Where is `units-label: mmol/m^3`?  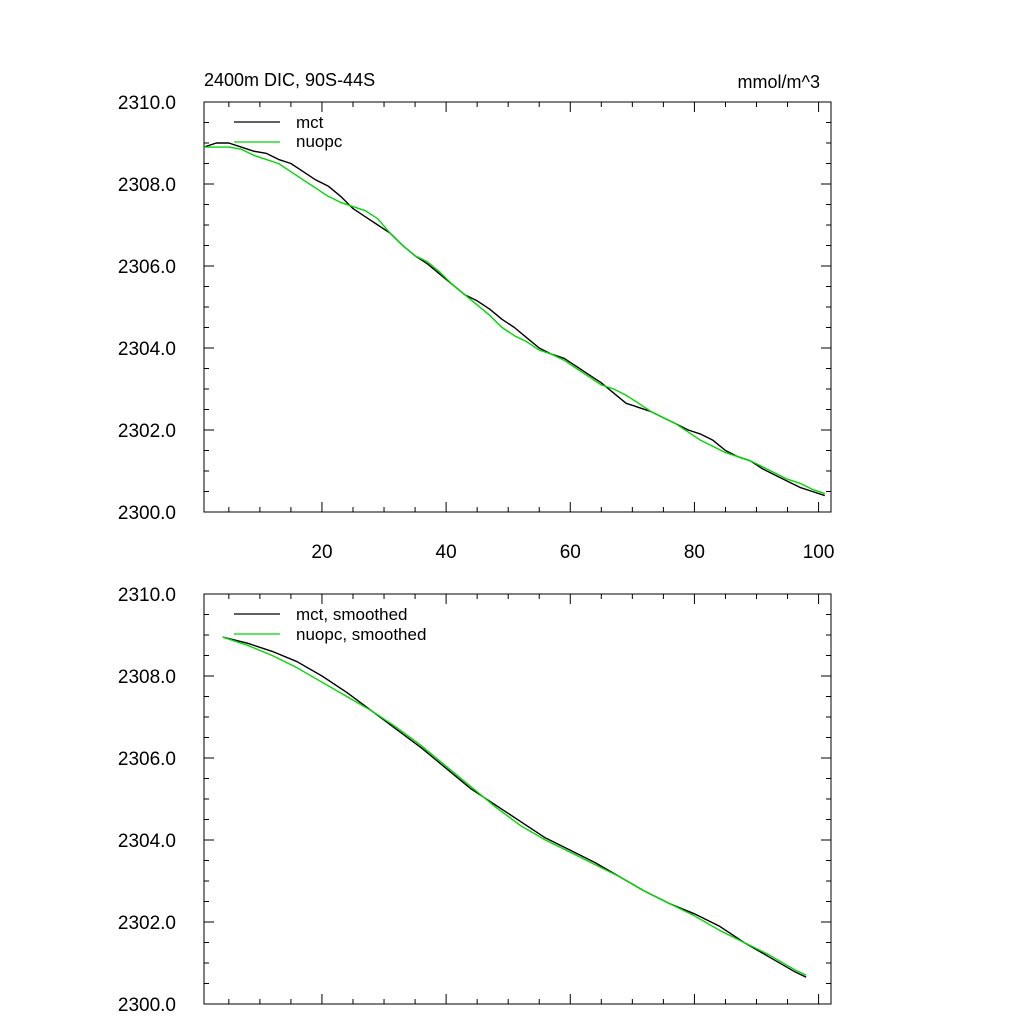
units-label: mmol/m^3 is located at coordinates (779, 82).